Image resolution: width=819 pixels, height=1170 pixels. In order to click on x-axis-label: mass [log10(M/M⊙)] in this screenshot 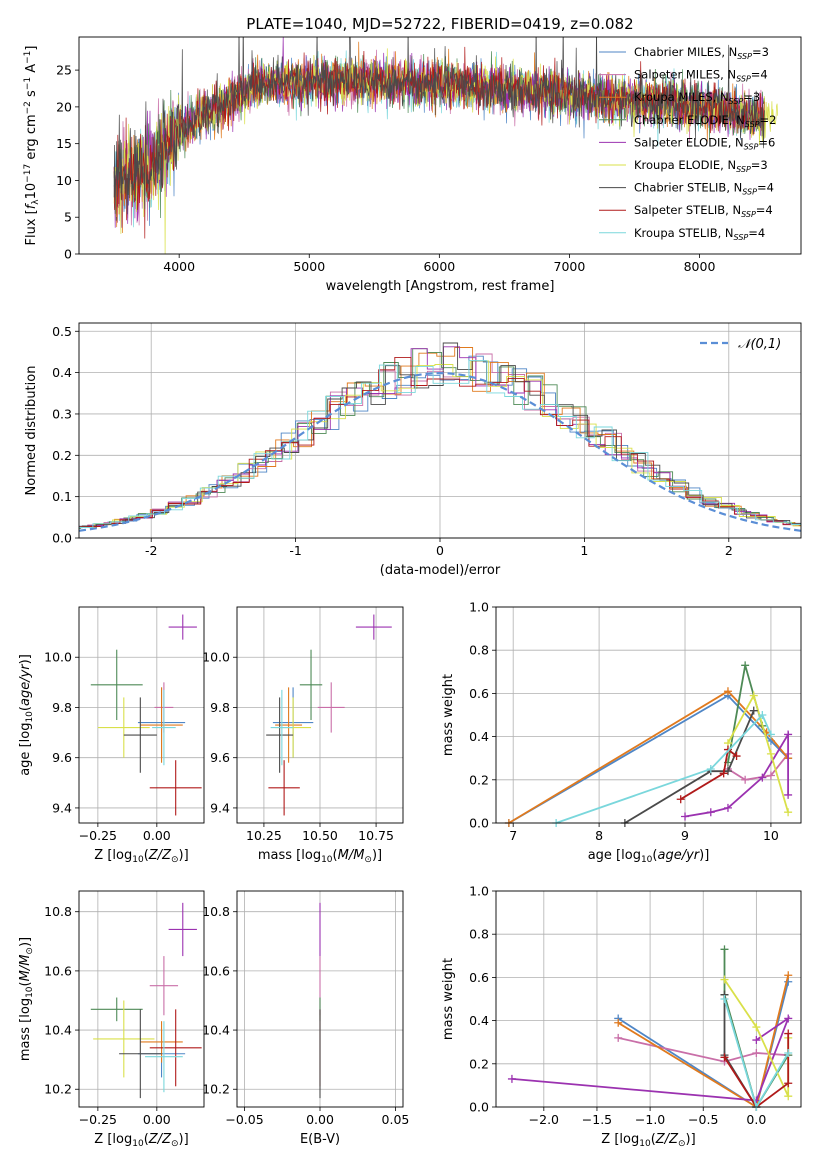, I will do `click(320, 856)`.